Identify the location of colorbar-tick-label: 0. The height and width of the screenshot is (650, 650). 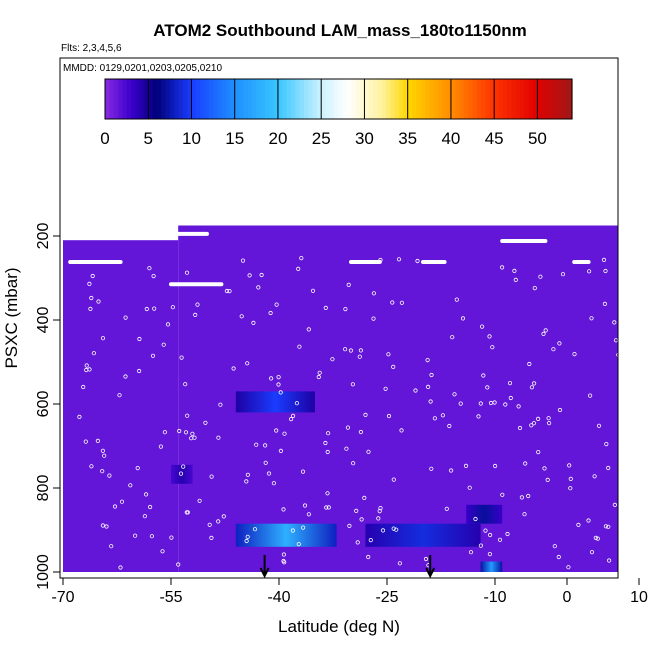
(104, 138).